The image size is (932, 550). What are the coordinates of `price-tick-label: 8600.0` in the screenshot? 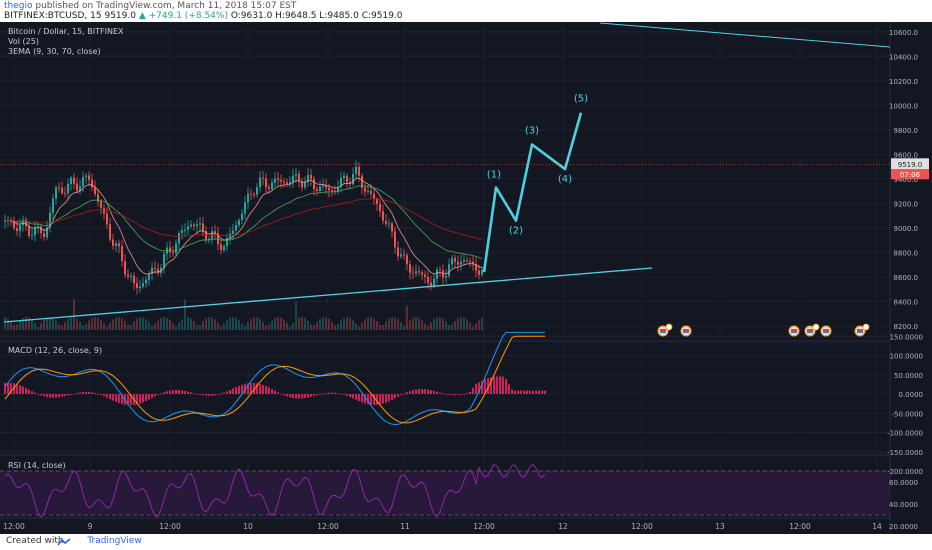 It's located at (906, 278).